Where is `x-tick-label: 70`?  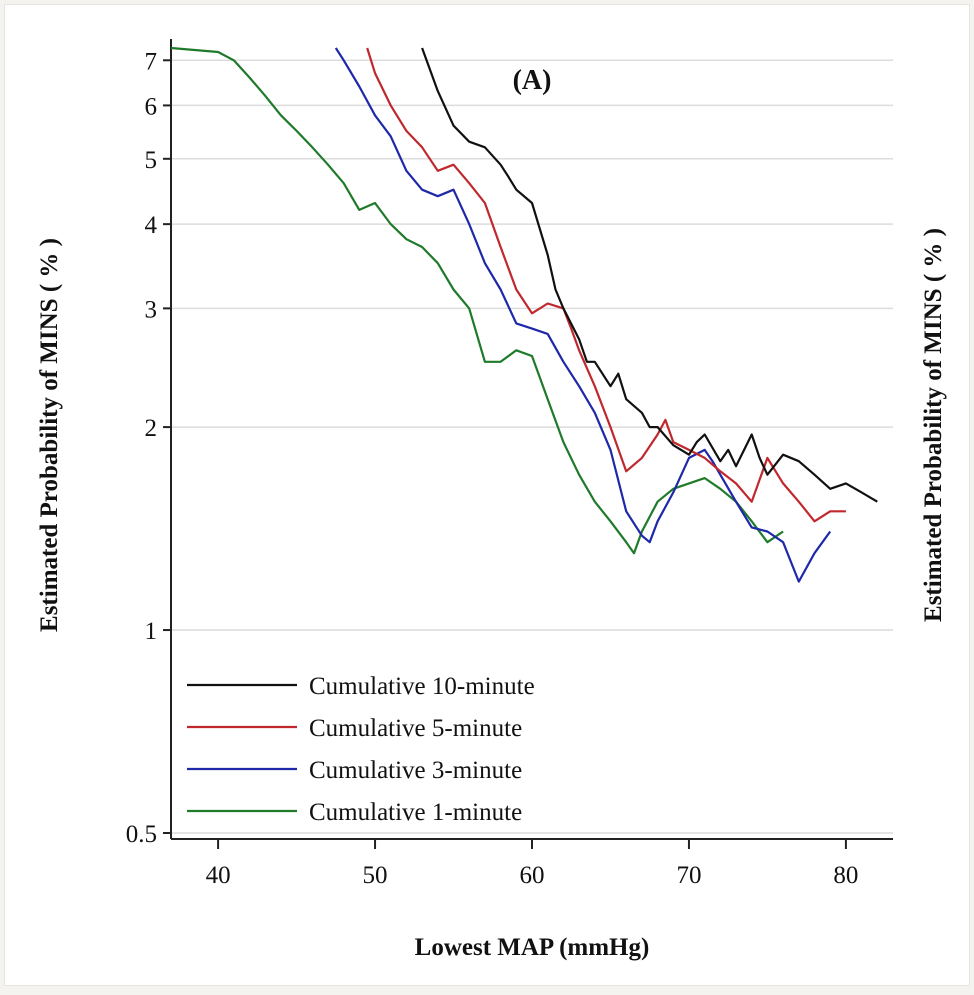
x-tick-label: 70 is located at coordinates (688, 875).